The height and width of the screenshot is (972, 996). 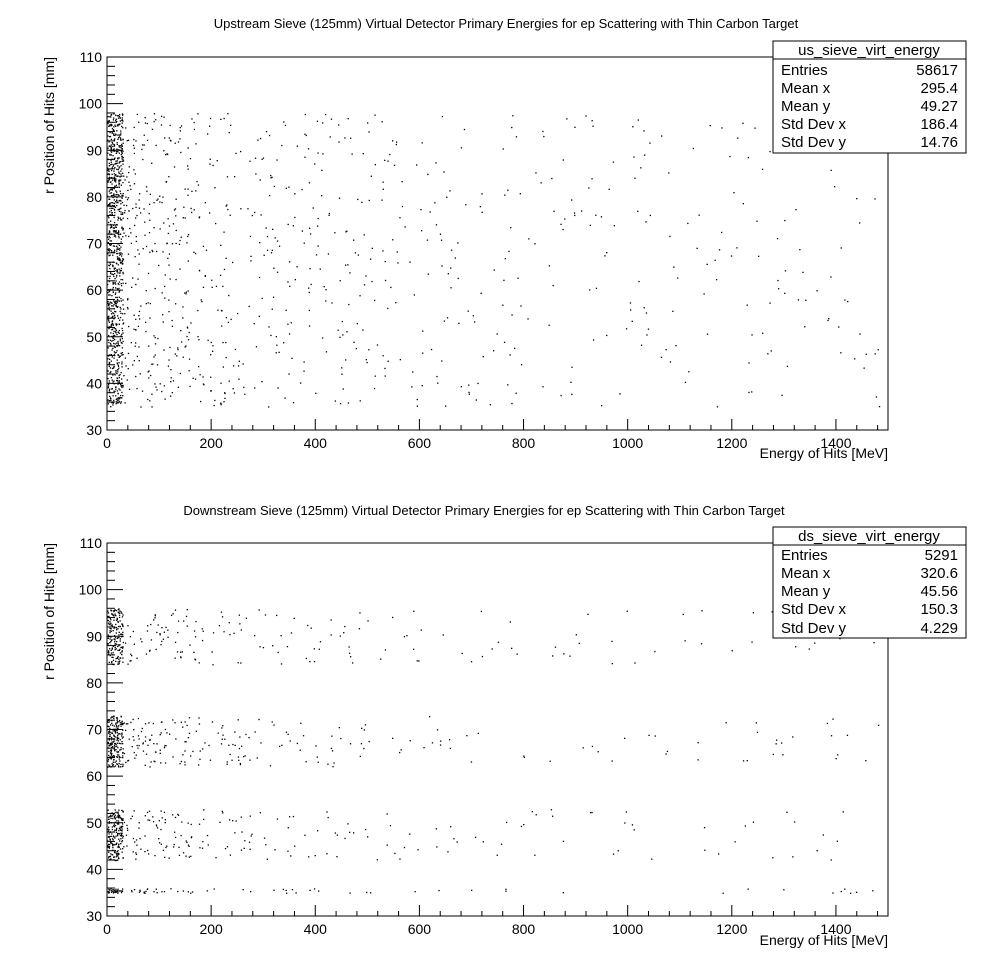 What do you see at coordinates (939, 573) in the screenshot?
I see `downstream-stat-value: 320.6` at bounding box center [939, 573].